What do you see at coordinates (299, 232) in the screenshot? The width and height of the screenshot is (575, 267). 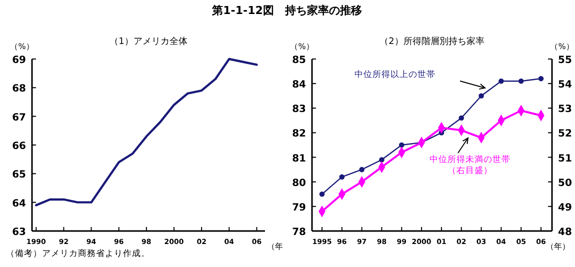 I see `y-tick-label: 78` at bounding box center [299, 232].